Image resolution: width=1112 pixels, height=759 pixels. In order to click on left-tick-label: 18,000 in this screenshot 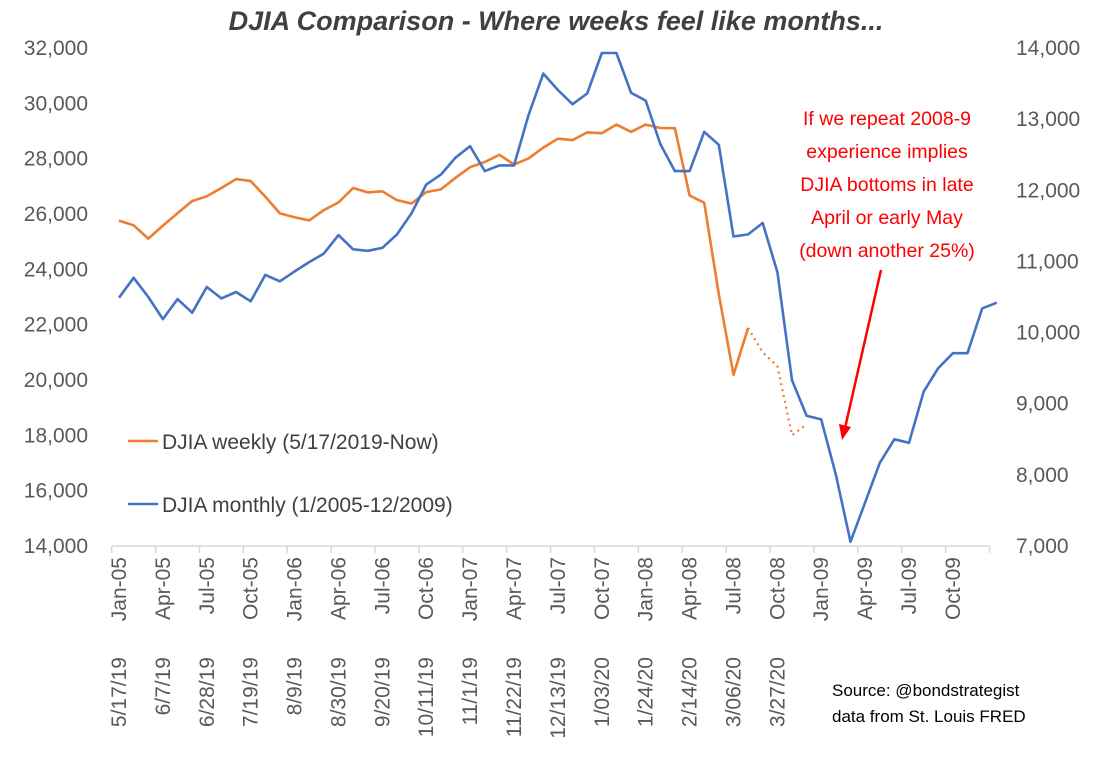, I will do `click(56, 435)`.